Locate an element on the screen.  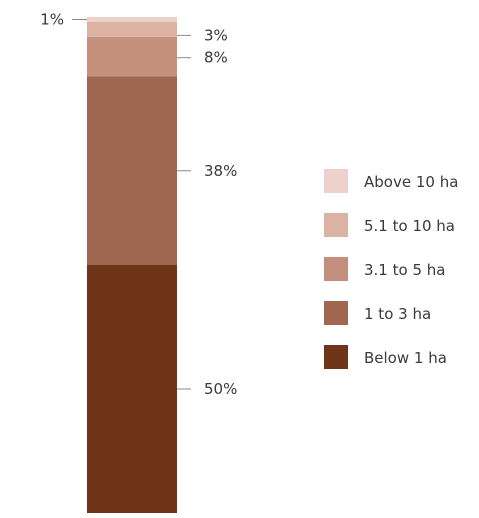
legend-item-1-to-3-ha: 1 to 3 ha is located at coordinates (377, 313).